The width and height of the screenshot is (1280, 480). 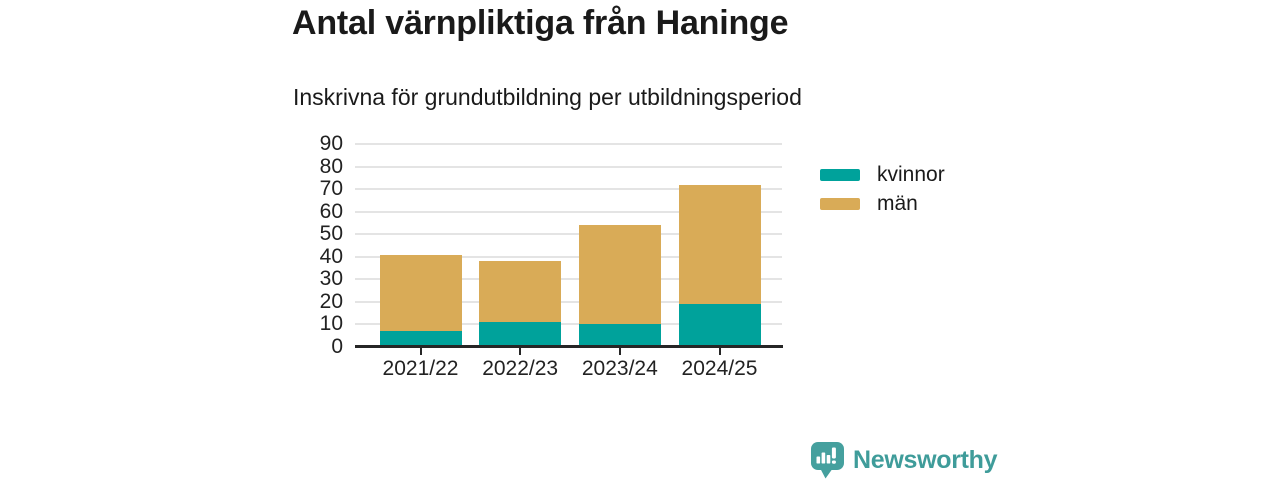 I want to click on bar-2021/22-män, so click(x=420, y=293).